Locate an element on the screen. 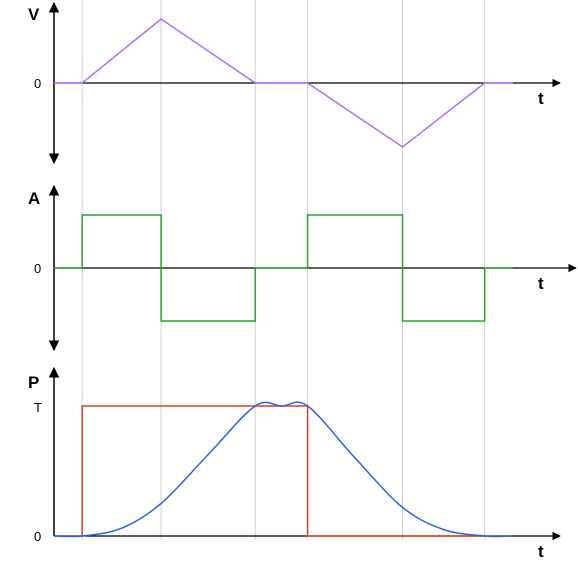  position-t-tick: T is located at coordinates (38, 407).